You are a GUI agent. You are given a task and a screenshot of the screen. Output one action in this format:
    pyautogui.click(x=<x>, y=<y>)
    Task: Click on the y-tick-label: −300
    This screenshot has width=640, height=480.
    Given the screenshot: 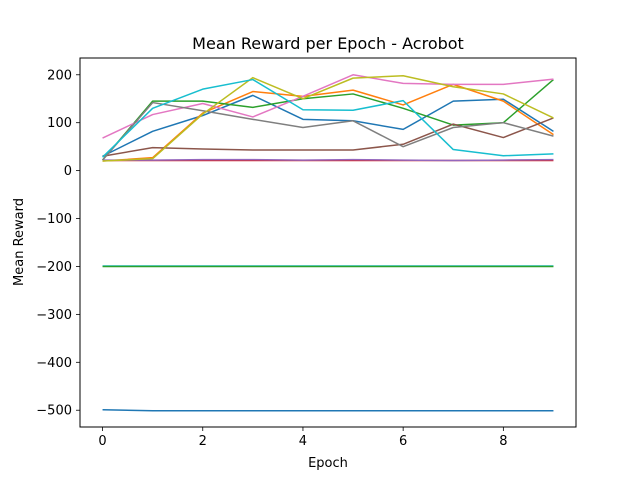 What is the action you would take?
    pyautogui.click(x=54, y=315)
    